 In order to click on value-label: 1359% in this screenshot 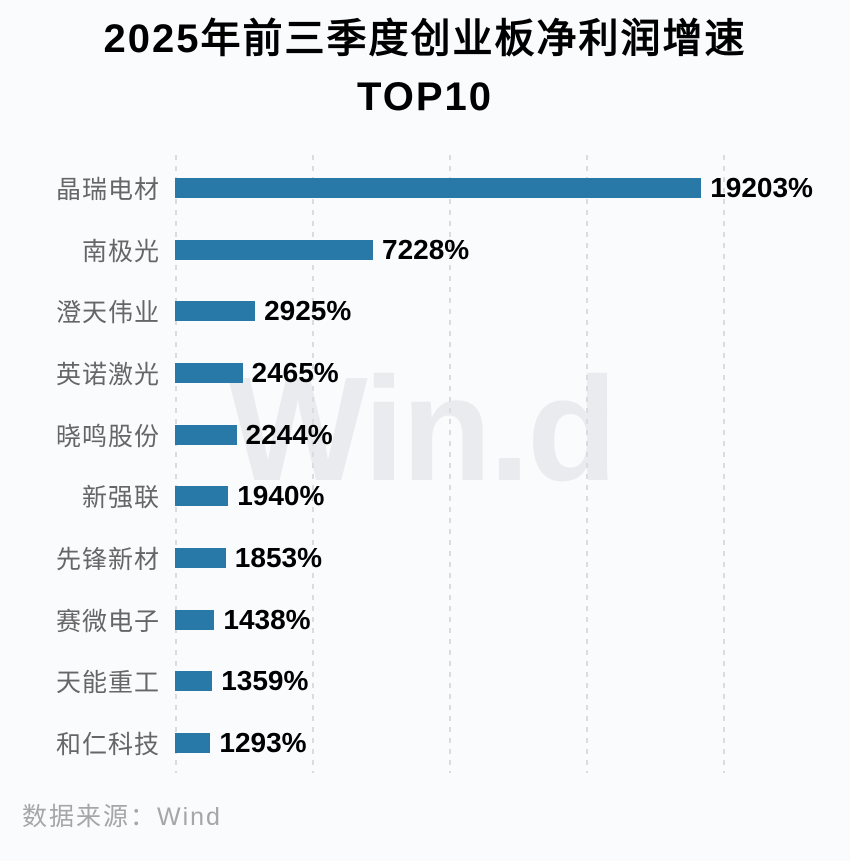, I will do `click(265, 681)`.